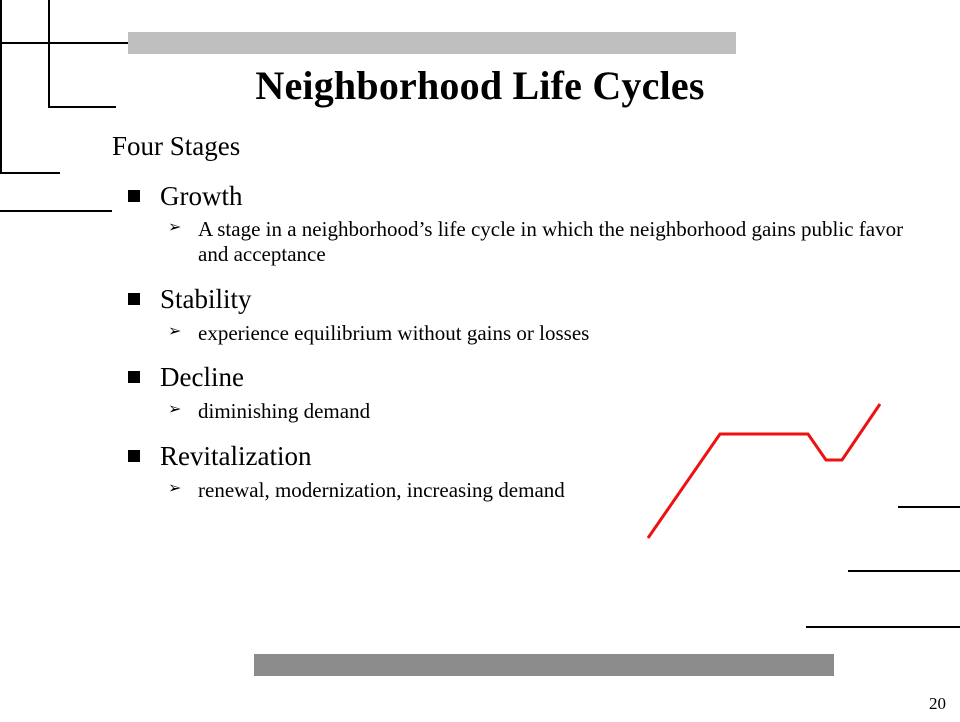 This screenshot has width=960, height=722. Describe the element at coordinates (284, 411) in the screenshot. I see `stage-decline-detail-text: diminishing demand` at that location.